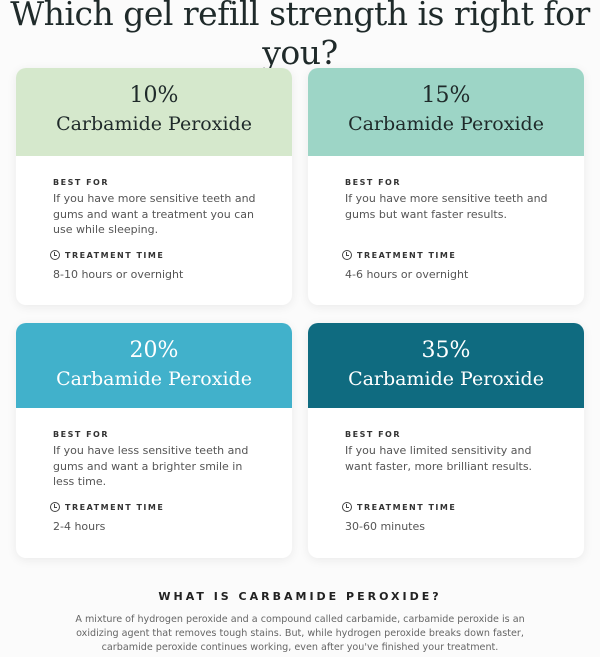 This screenshot has width=600, height=657. Describe the element at coordinates (79, 526) in the screenshot. I see `treatment-time-value: 2-4 hours` at that location.